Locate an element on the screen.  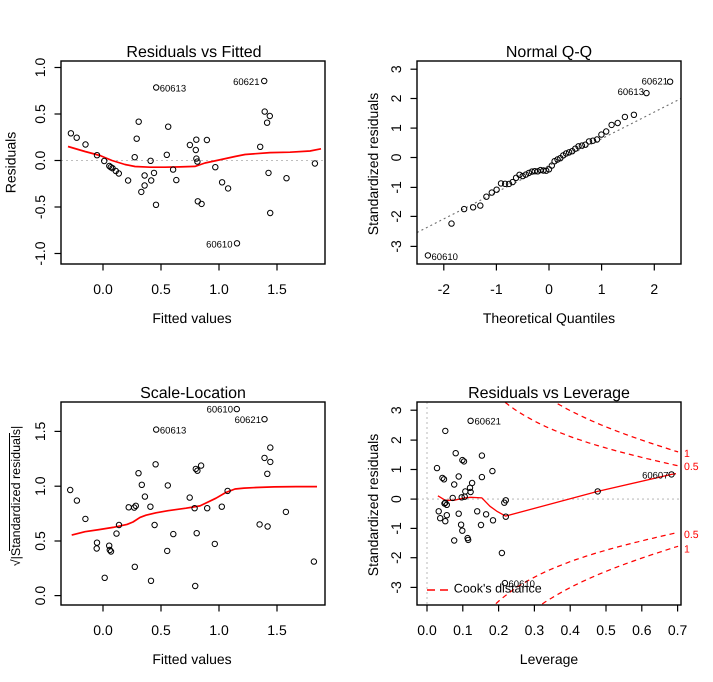
svg-text: 0.7 is located at coordinates (678, 630).